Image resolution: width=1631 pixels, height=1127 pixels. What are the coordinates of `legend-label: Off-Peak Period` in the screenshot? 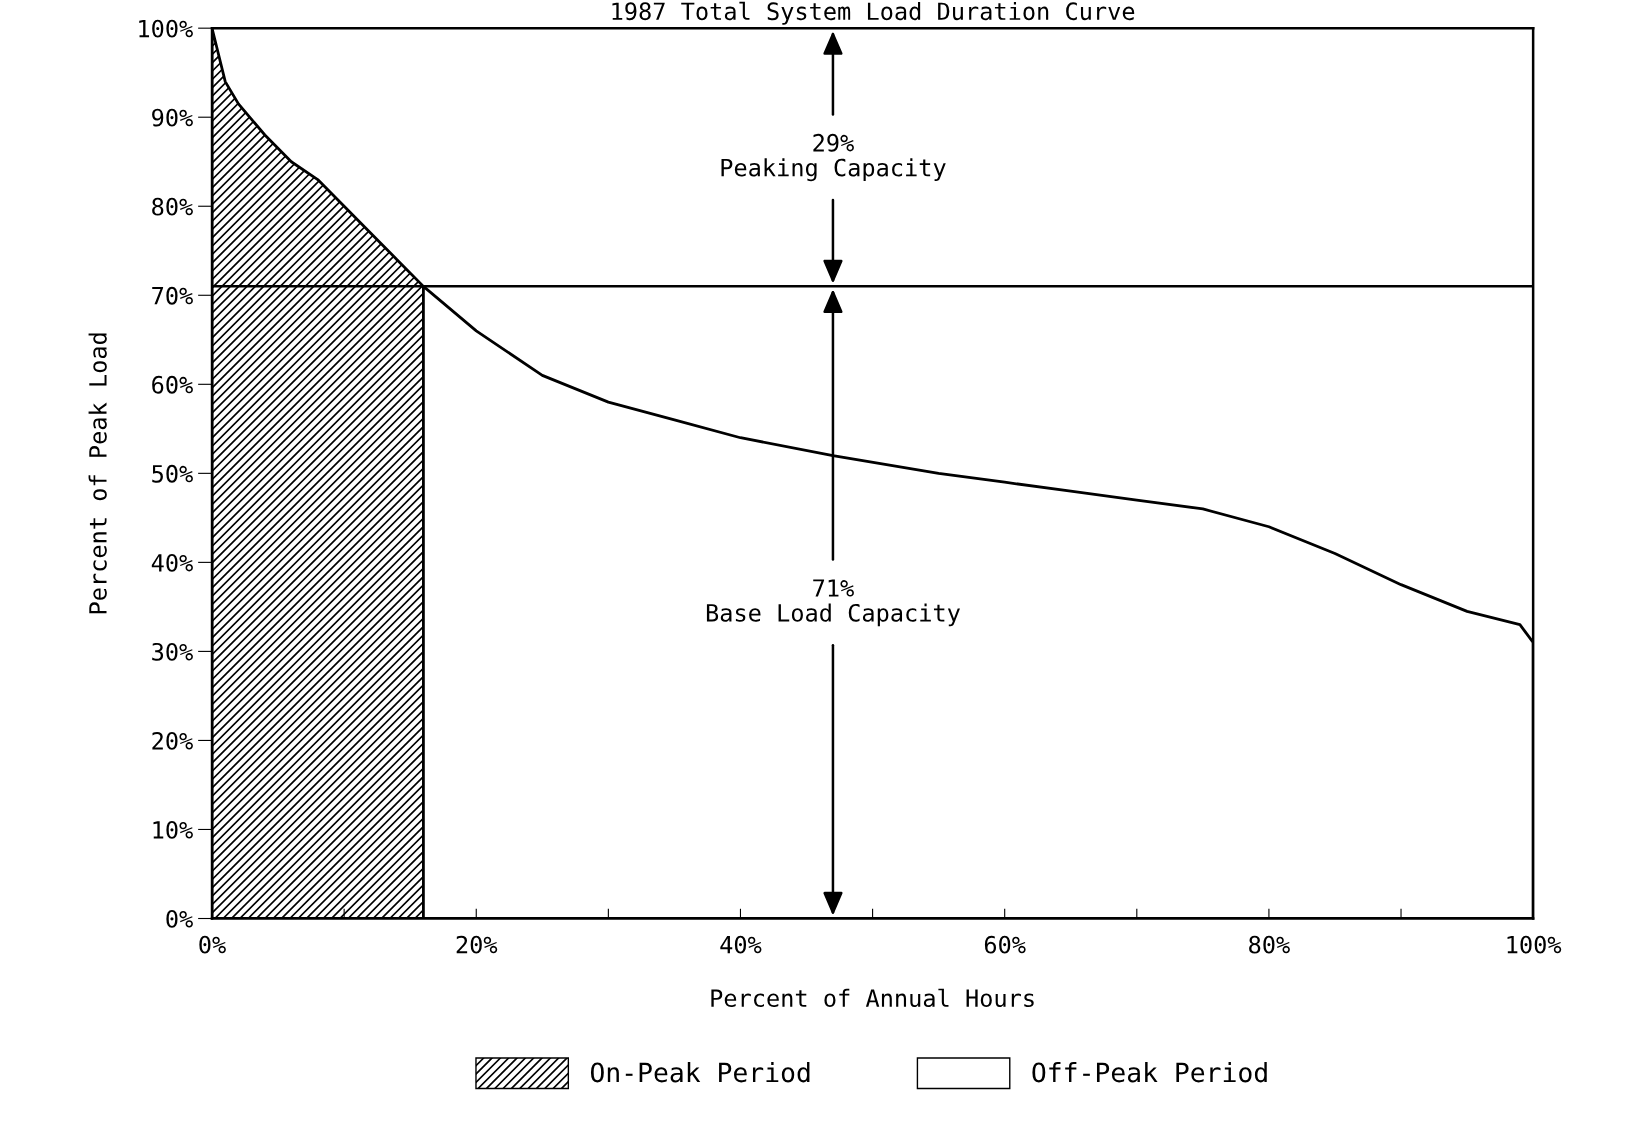 It's located at (1149, 1072).